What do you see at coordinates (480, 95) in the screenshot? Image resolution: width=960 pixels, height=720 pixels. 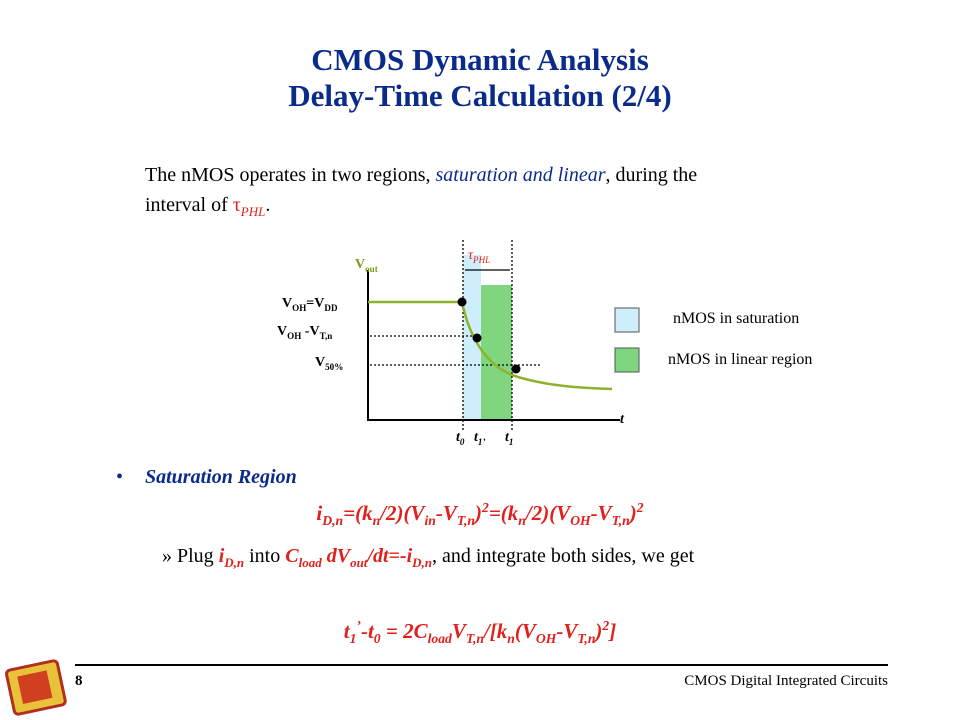 I see `text: Delay-Time Calculation (2/4)` at bounding box center [480, 95].